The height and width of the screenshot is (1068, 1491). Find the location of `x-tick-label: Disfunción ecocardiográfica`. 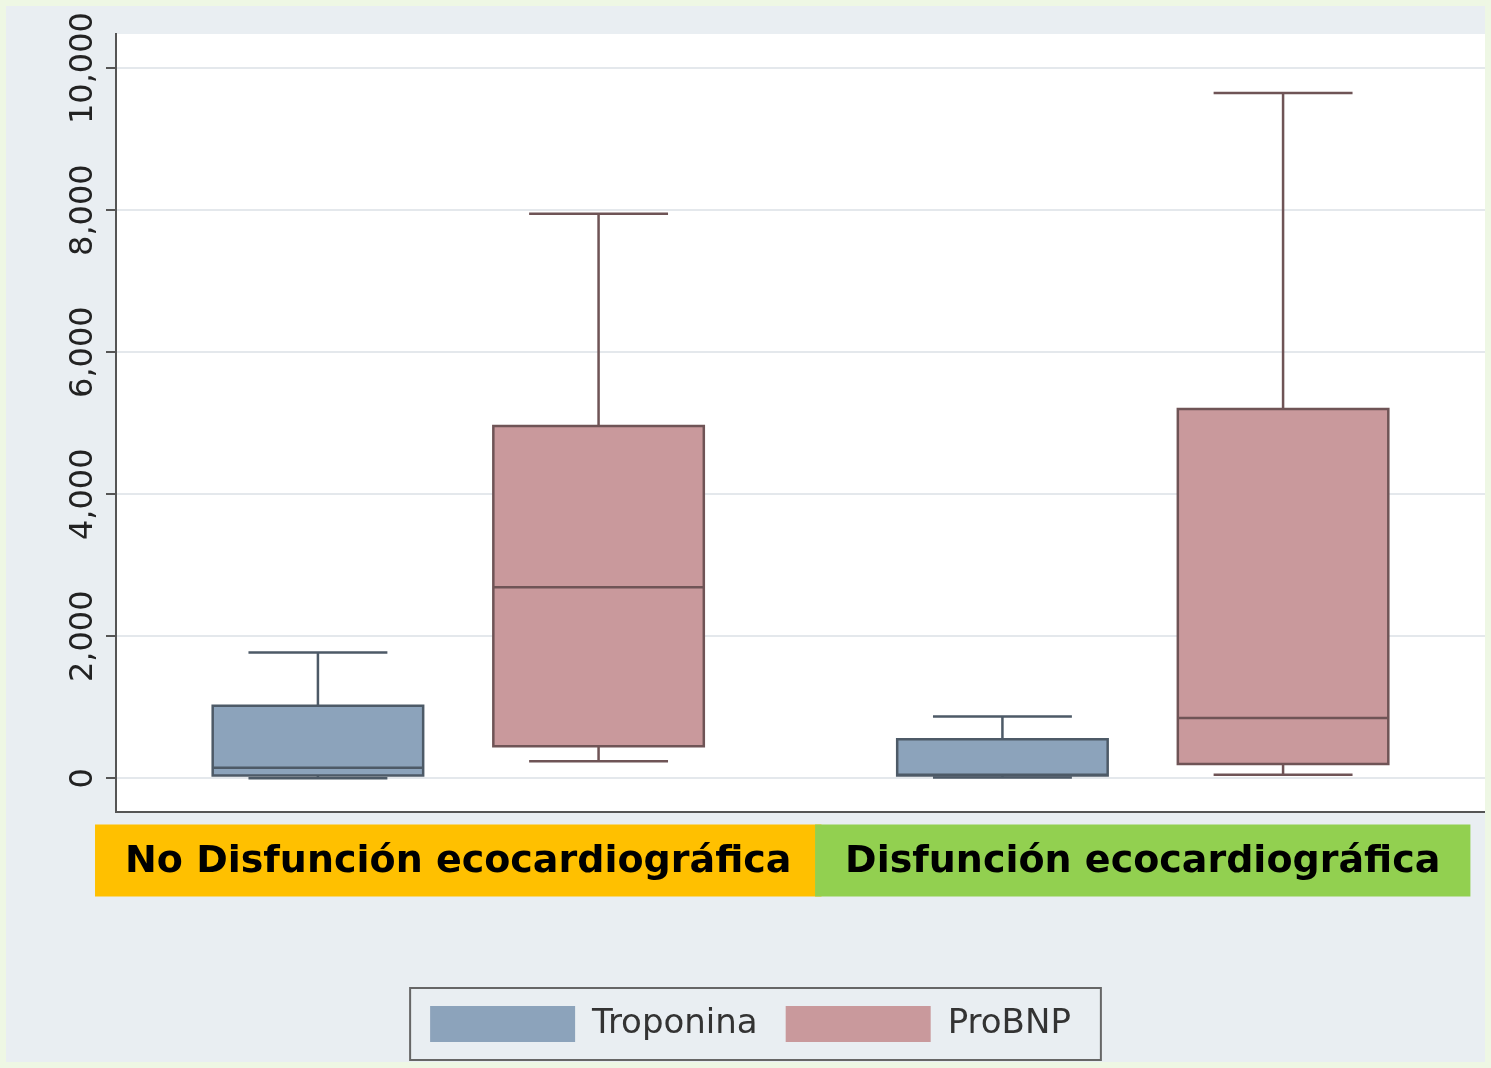

x-tick-label: Disfunción ecocardiográfica is located at coordinates (1143, 859).